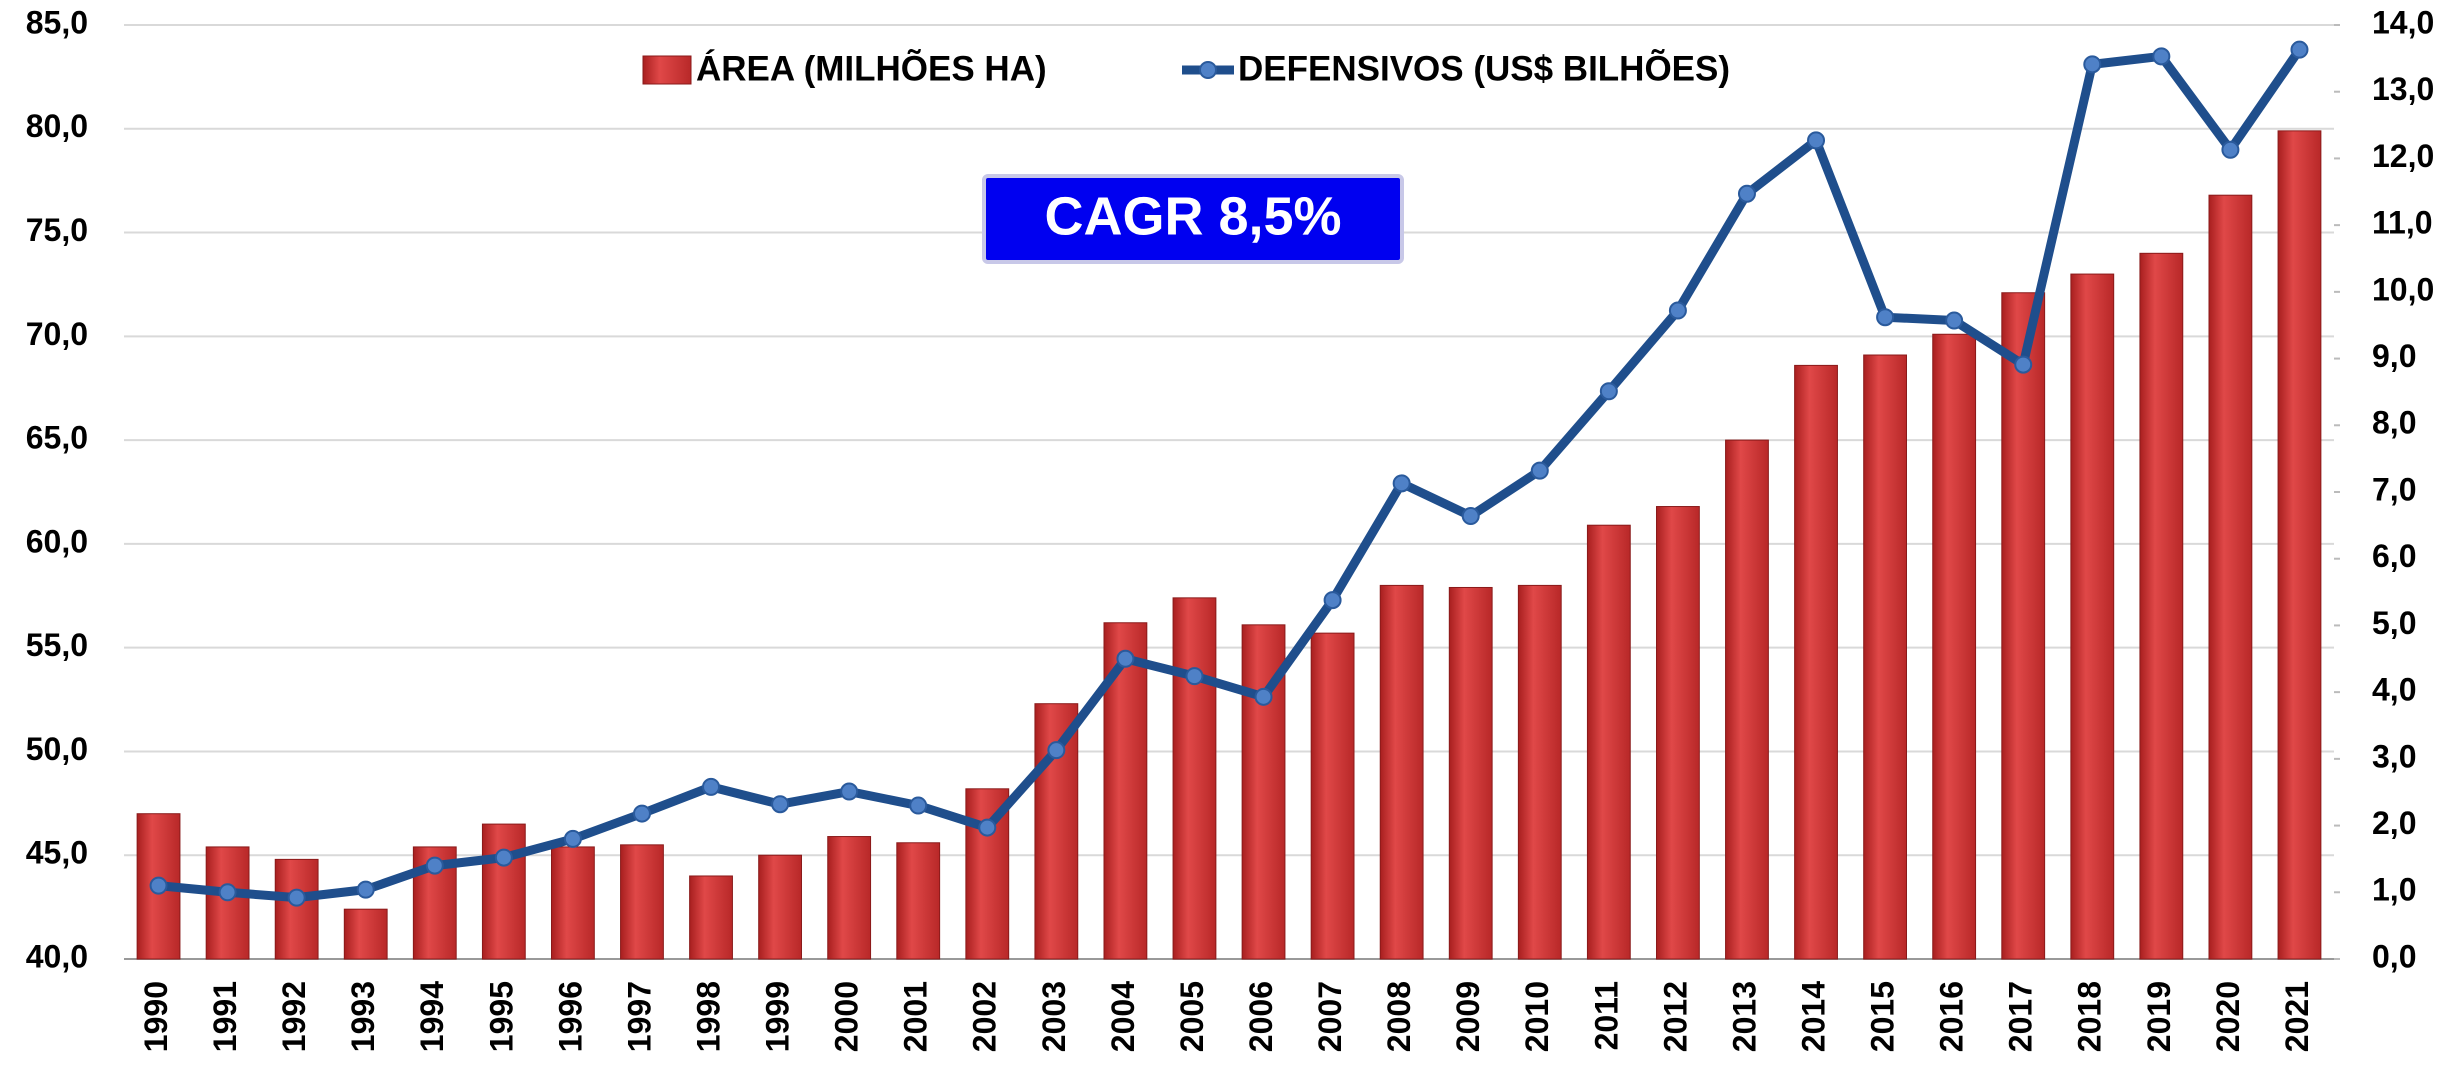 The height and width of the screenshot is (1069, 2464). Describe the element at coordinates (2394, 489) in the screenshot. I see `y2-tick-label: 7,0` at that location.